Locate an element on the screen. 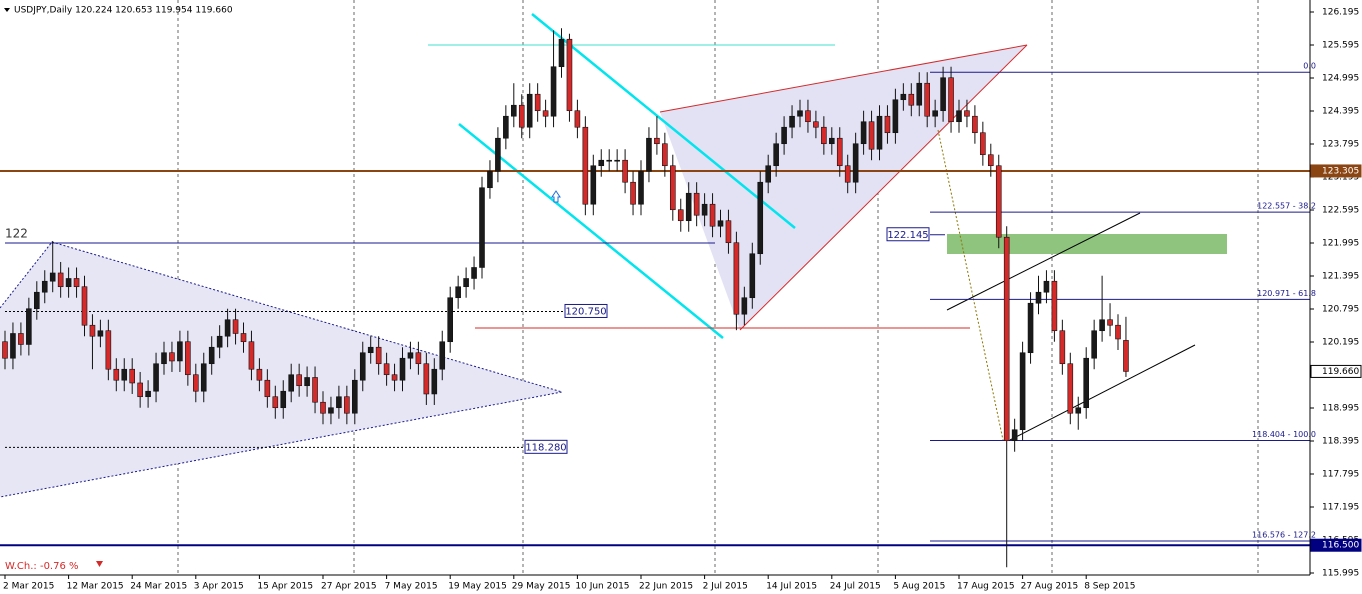 This screenshot has height=594, width=1362. y-tick-label: 122.595 is located at coordinates (1340, 211).